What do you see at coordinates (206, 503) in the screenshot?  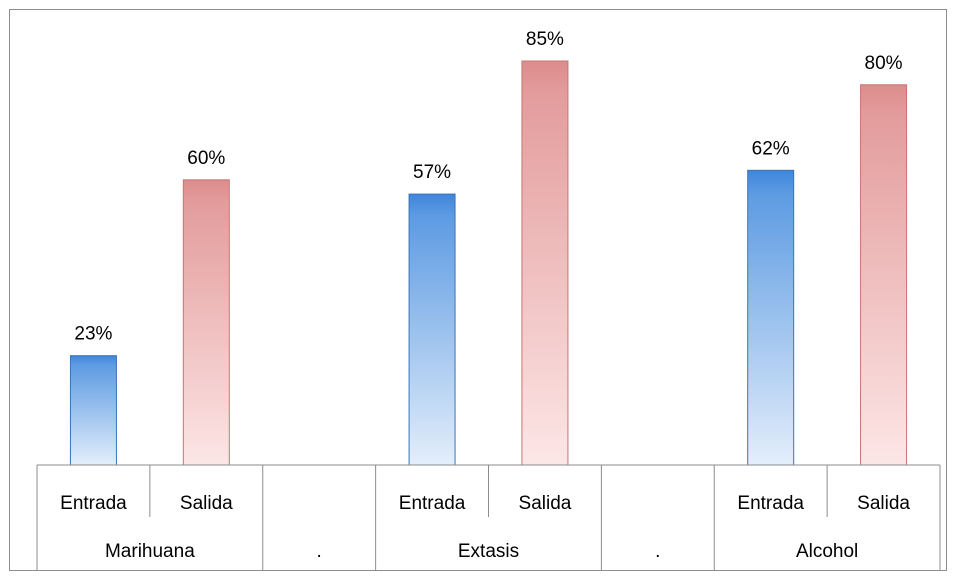 I see `tick-label-marihuana-salida: Salida` at bounding box center [206, 503].